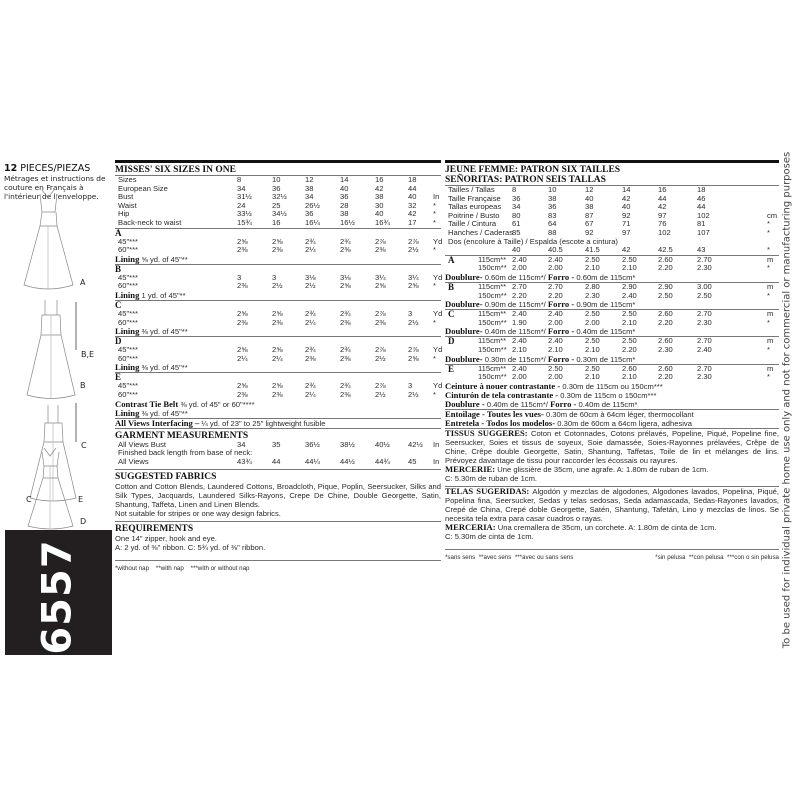  I want to click on row-value: 15¾, so click(244, 222).